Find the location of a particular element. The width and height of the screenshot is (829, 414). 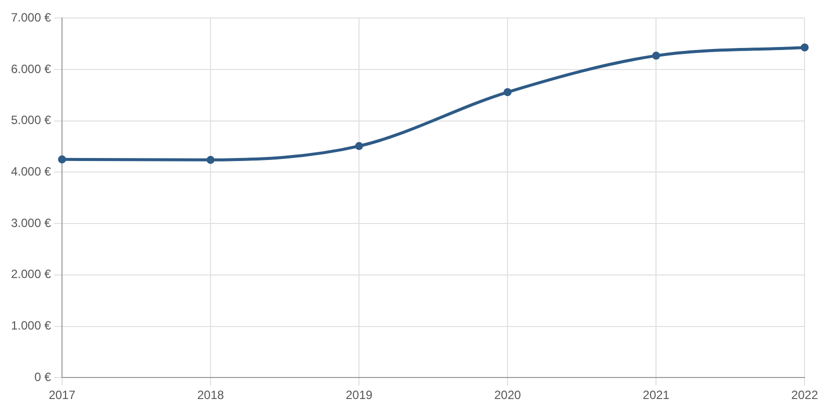

x-tick-label: 2018 is located at coordinates (210, 395).